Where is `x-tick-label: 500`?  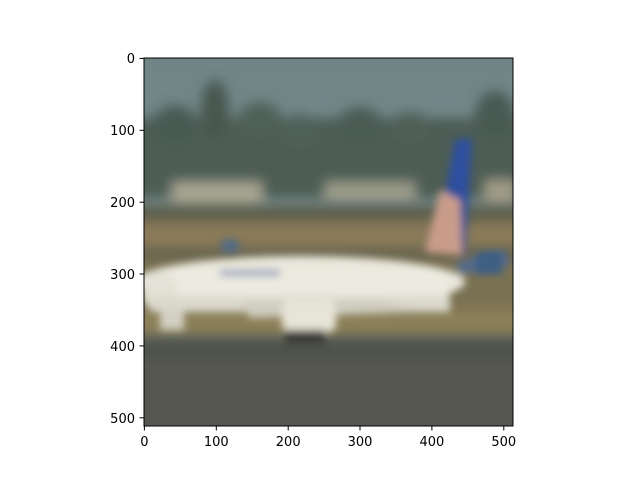 x-tick-label: 500 is located at coordinates (503, 442).